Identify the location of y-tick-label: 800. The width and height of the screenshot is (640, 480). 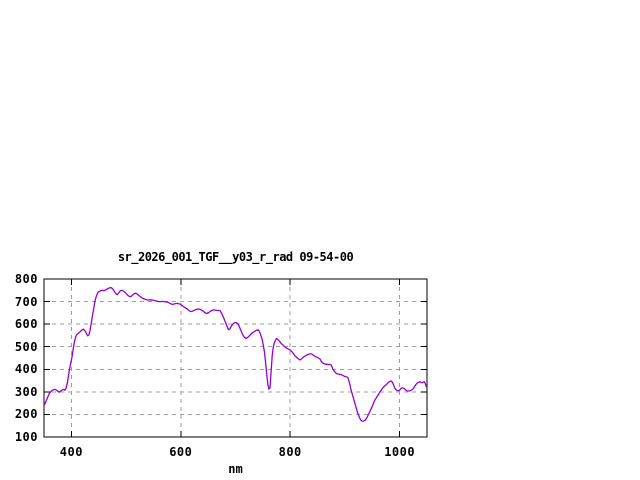
(26, 279).